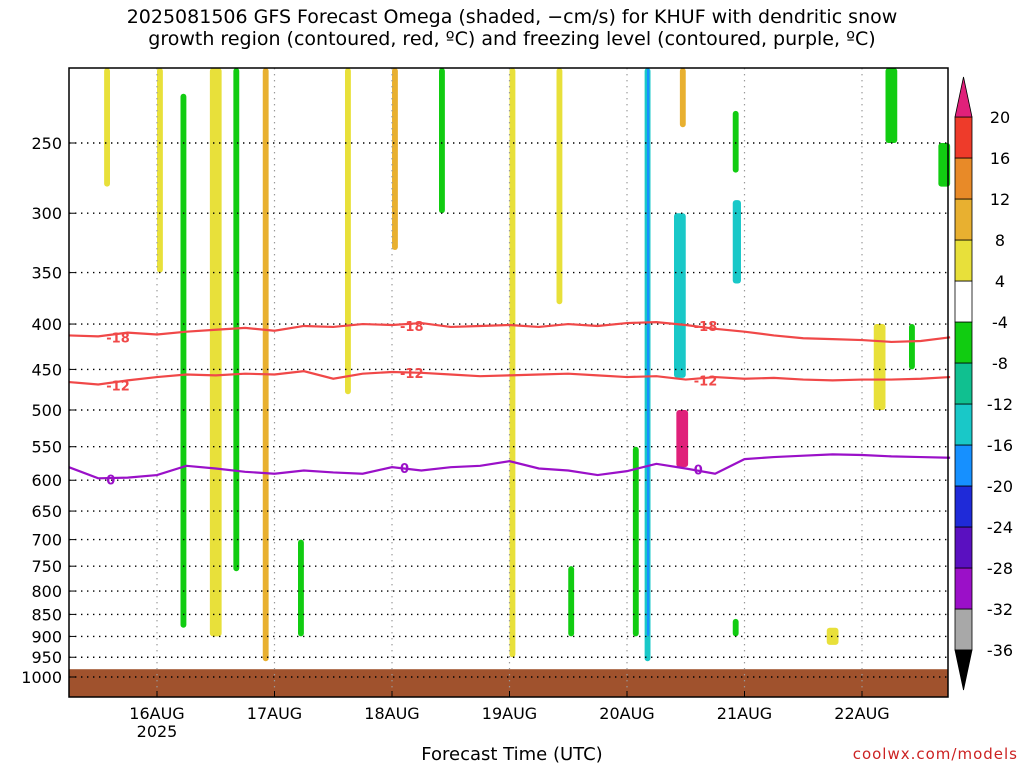 The width and height of the screenshot is (1024, 768). Describe the element at coordinates (744, 713) in the screenshot. I see `x-tick-label-21: 21AUG` at that location.